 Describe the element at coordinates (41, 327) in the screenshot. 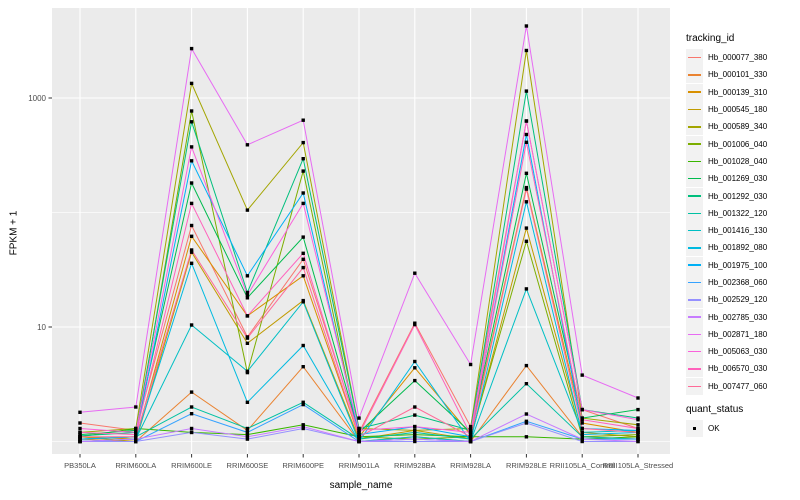

I see `y-tick-label: 10` at that location.